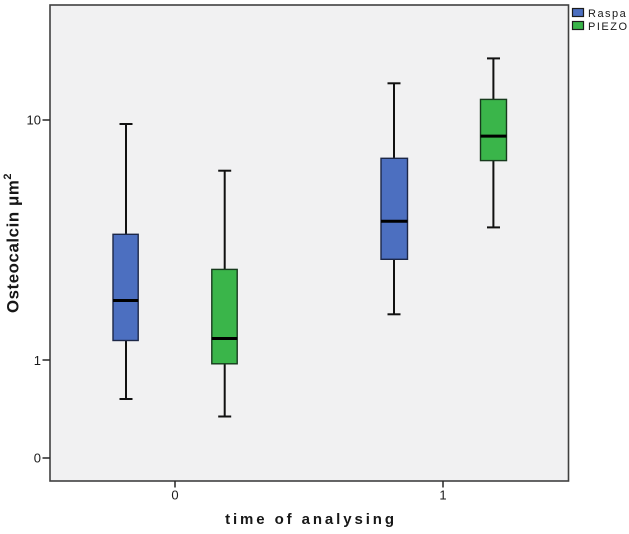  What do you see at coordinates (311, 519) in the screenshot?
I see `svg-text: time of analysing` at bounding box center [311, 519].